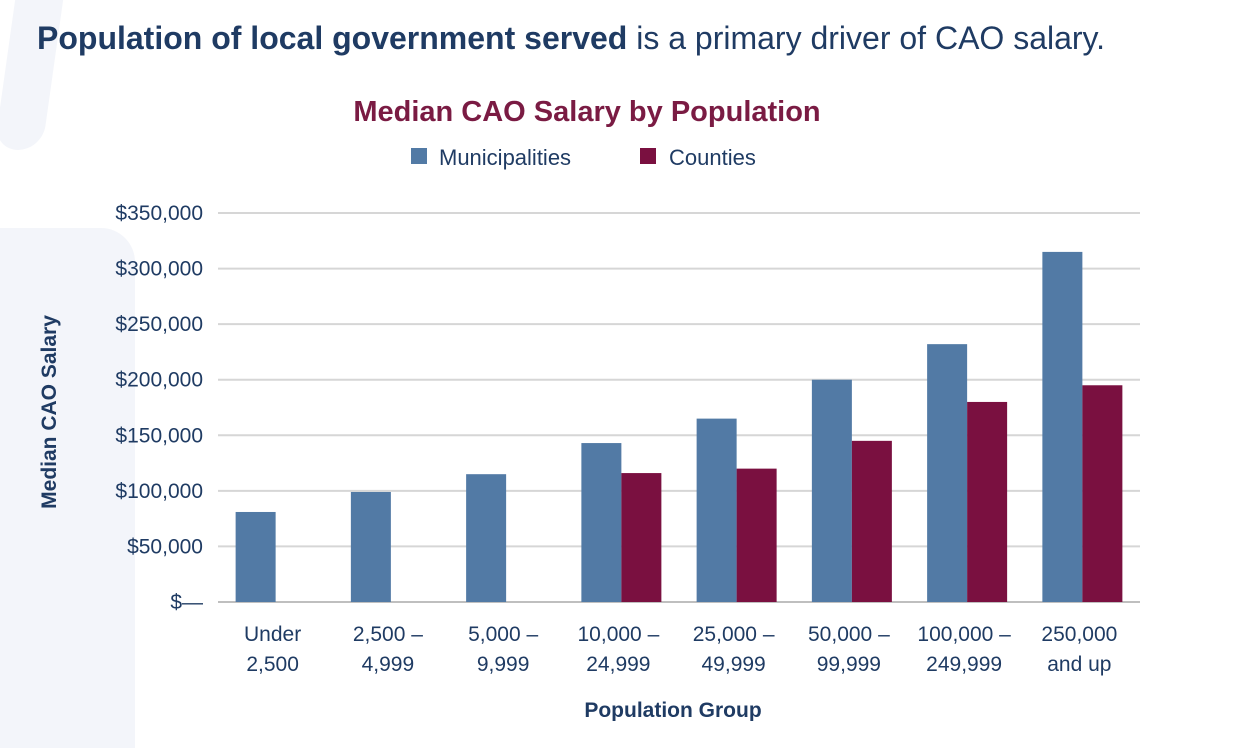 The width and height of the screenshot is (1233, 748). What do you see at coordinates (67, 488) in the screenshot?
I see `background-decoration-side` at bounding box center [67, 488].